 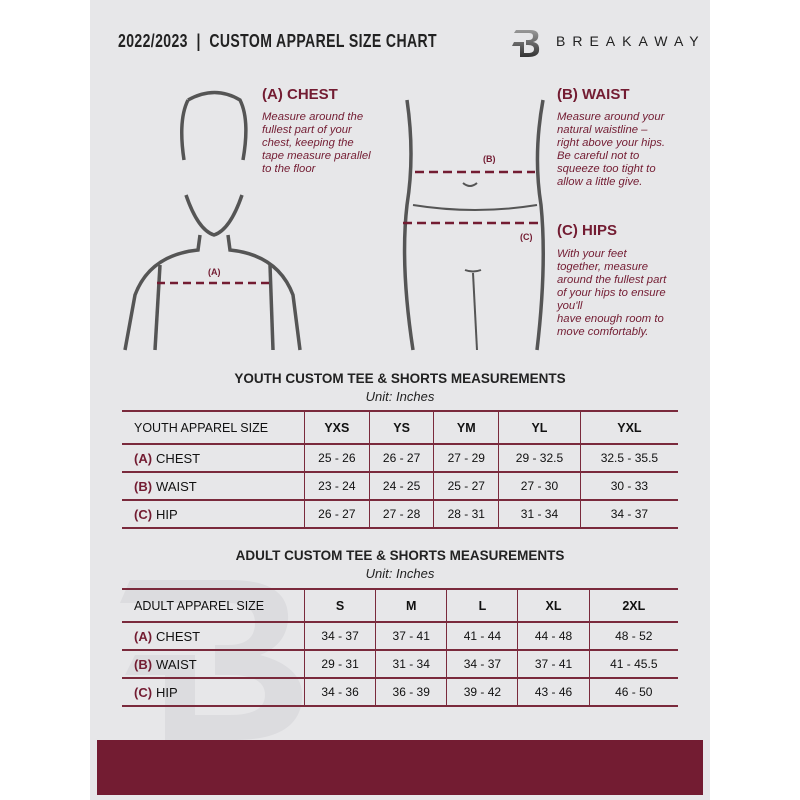 What do you see at coordinates (553, 605) in the screenshot?
I see `size-column-header: XL` at bounding box center [553, 605].